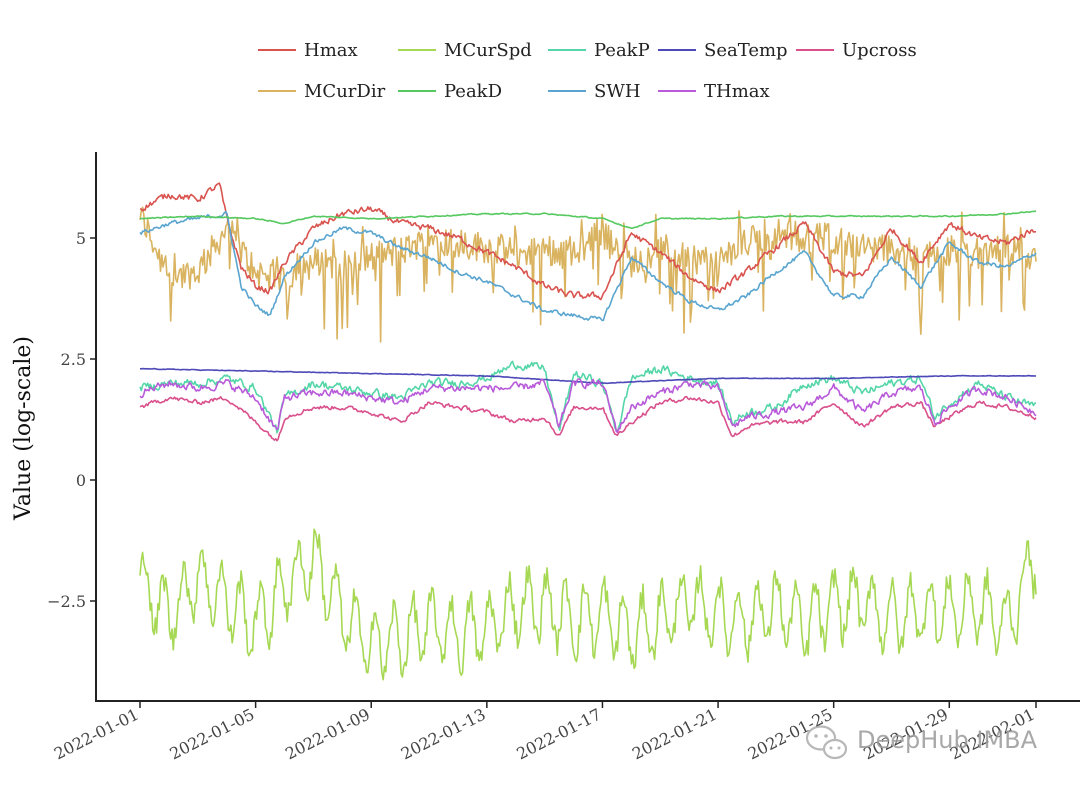  What do you see at coordinates (81, 480) in the screenshot?
I see `y-tick-label: 0` at bounding box center [81, 480].